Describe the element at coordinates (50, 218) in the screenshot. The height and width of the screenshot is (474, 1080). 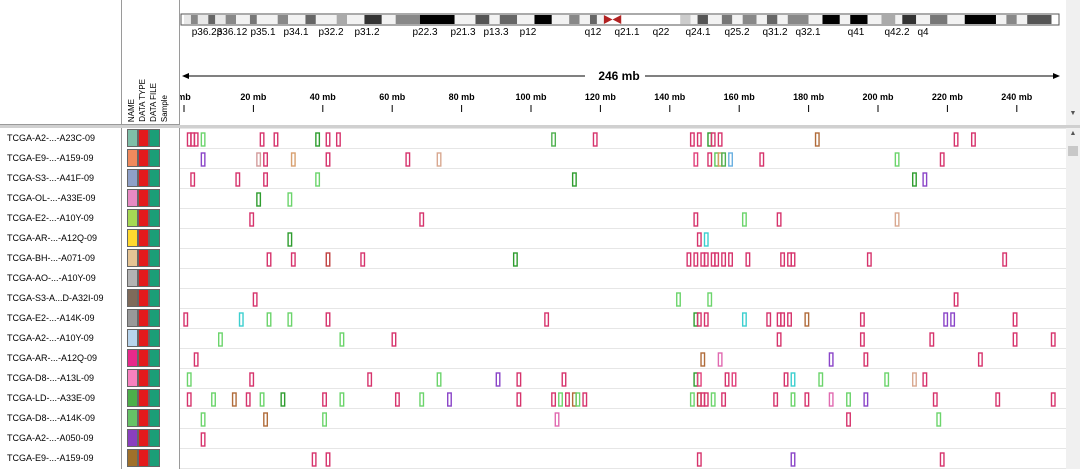
I see `sample-name: TCGA-E2-...-A10Y-09` at that location.